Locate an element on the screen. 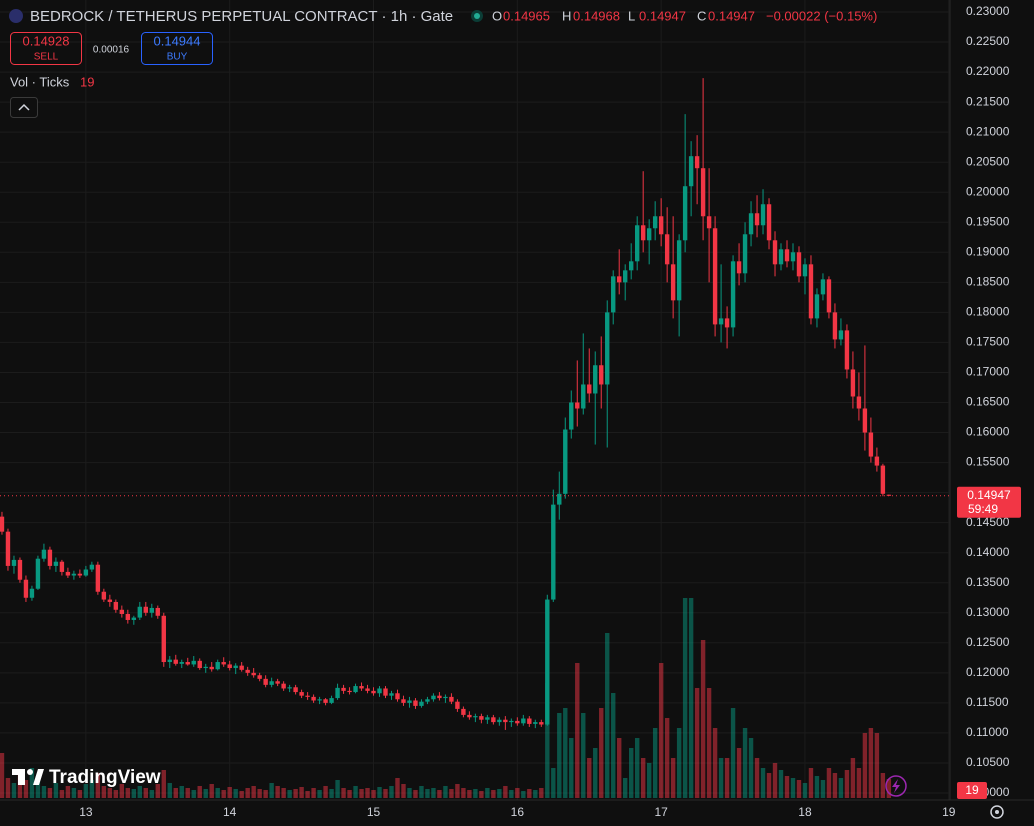 The width and height of the screenshot is (1034, 826). ohlc-label: O is located at coordinates (497, 15).